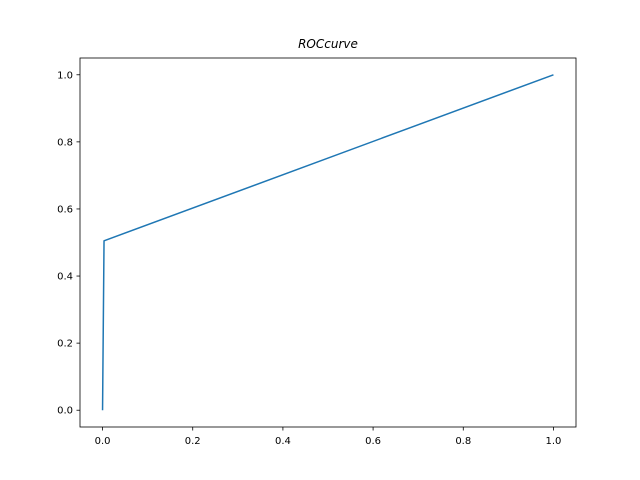 Image resolution: width=640 pixels, height=480 pixels. I want to click on x-axis: 0.0 0.2 0.4 0.6 0.8 1.0, so click(328, 437).